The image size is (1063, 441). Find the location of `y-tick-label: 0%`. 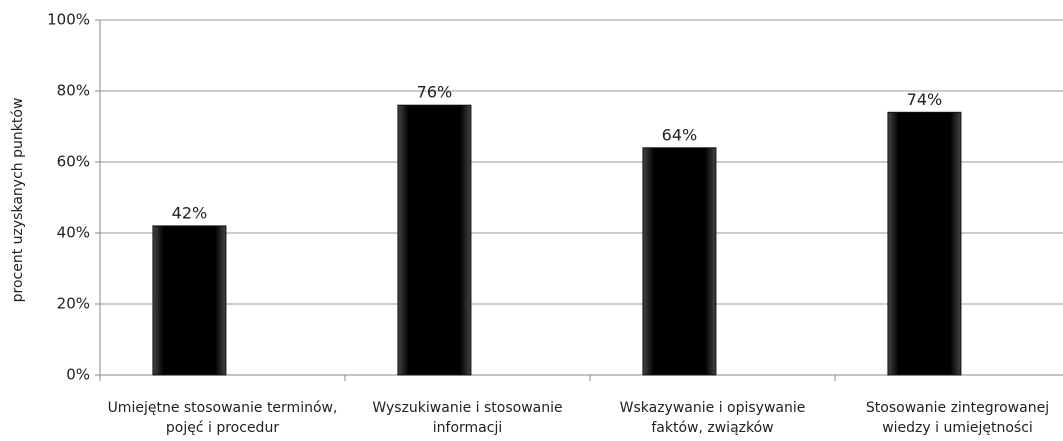

y-tick-label: 0% is located at coordinates (78, 375).